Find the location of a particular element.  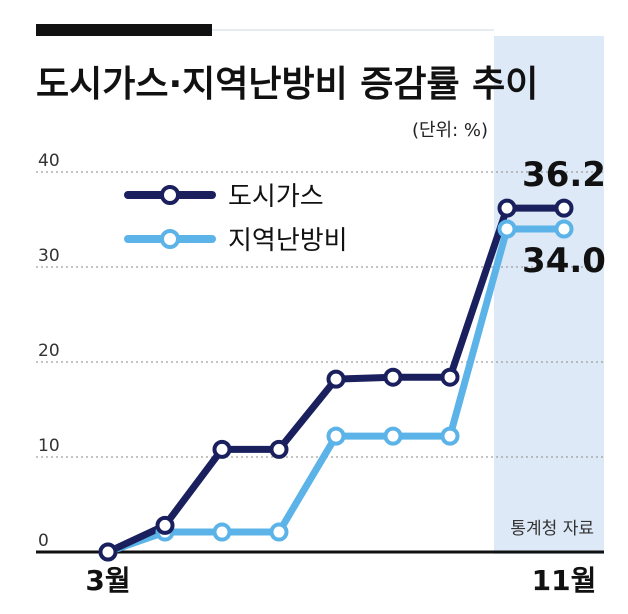

chart-title: 도시가스·지역난방비 증감률 추이 is located at coordinates (287, 84).